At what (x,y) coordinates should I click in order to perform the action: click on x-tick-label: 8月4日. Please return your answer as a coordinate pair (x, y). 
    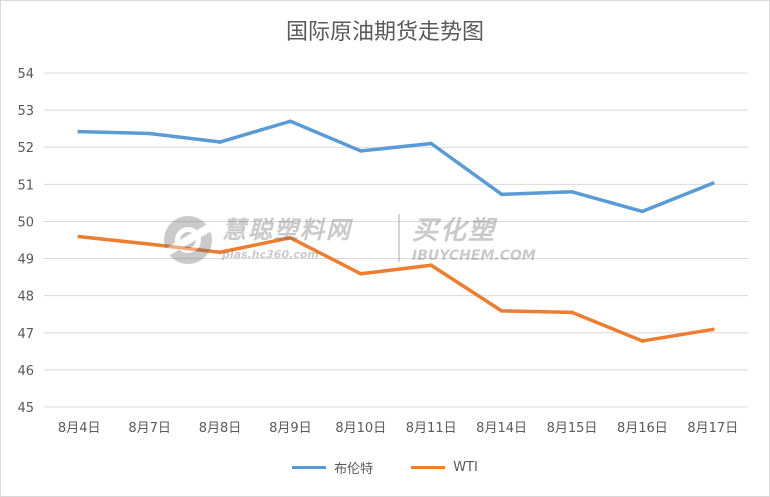
    Looking at the image, I should click on (79, 428).